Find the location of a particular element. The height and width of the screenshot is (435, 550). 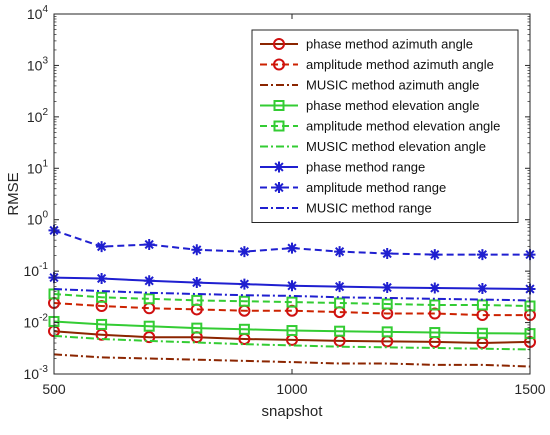

y-tick-label: 10⁴ is located at coordinates (38, 13).